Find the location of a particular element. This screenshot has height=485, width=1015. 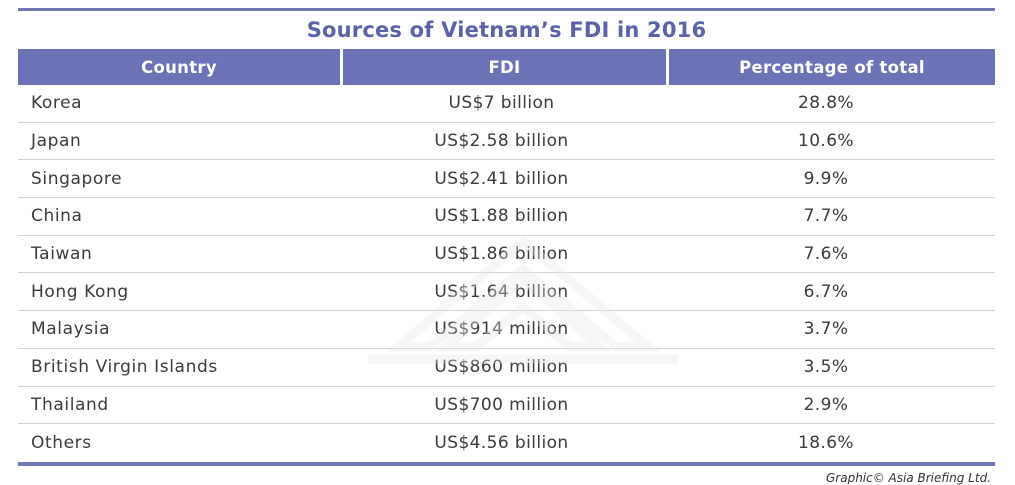

table-row: China US$1.88 billion 7.7% is located at coordinates (506, 217).